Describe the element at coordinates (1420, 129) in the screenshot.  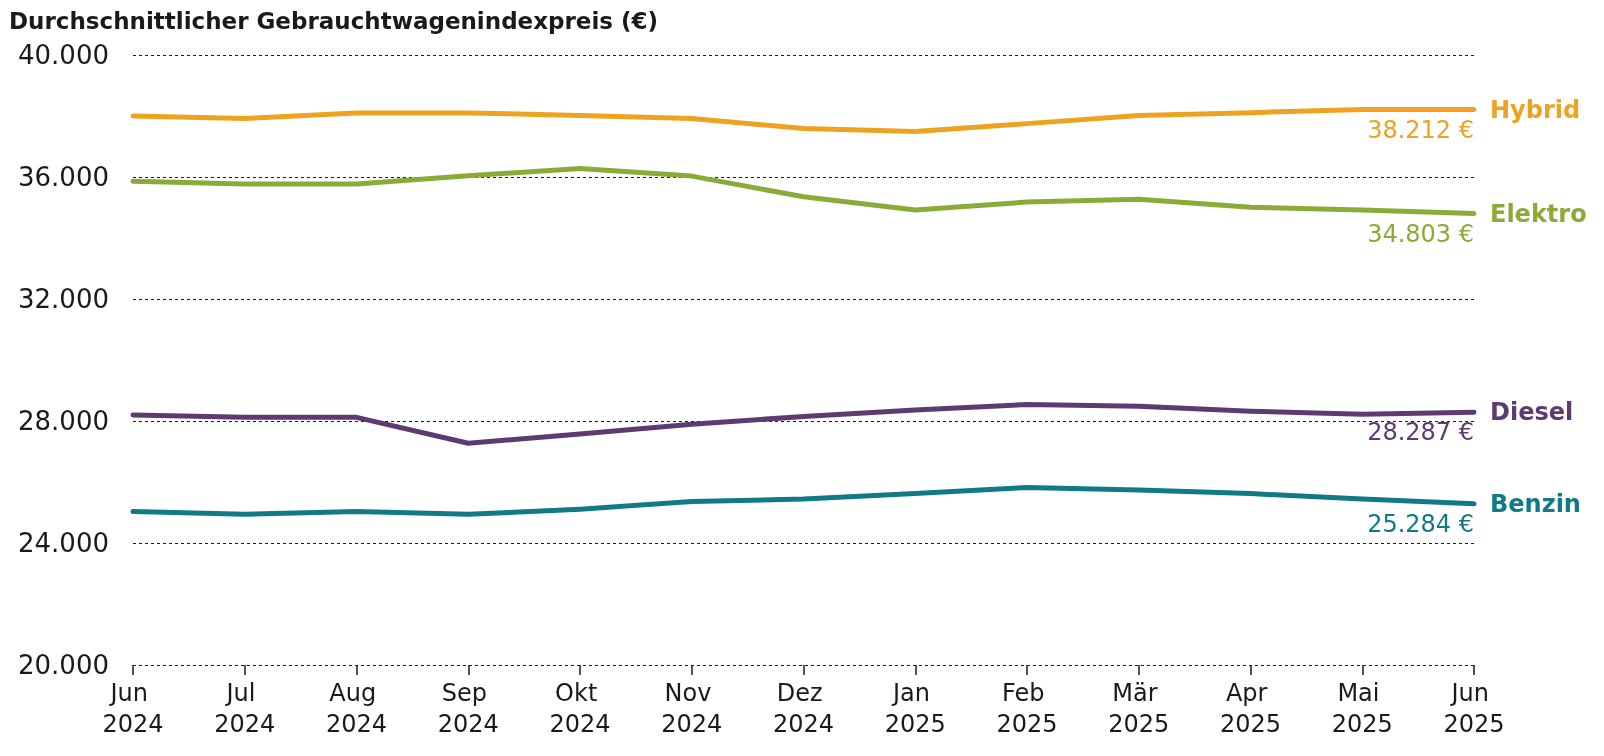
I see `data-label: 38.212 €` at that location.